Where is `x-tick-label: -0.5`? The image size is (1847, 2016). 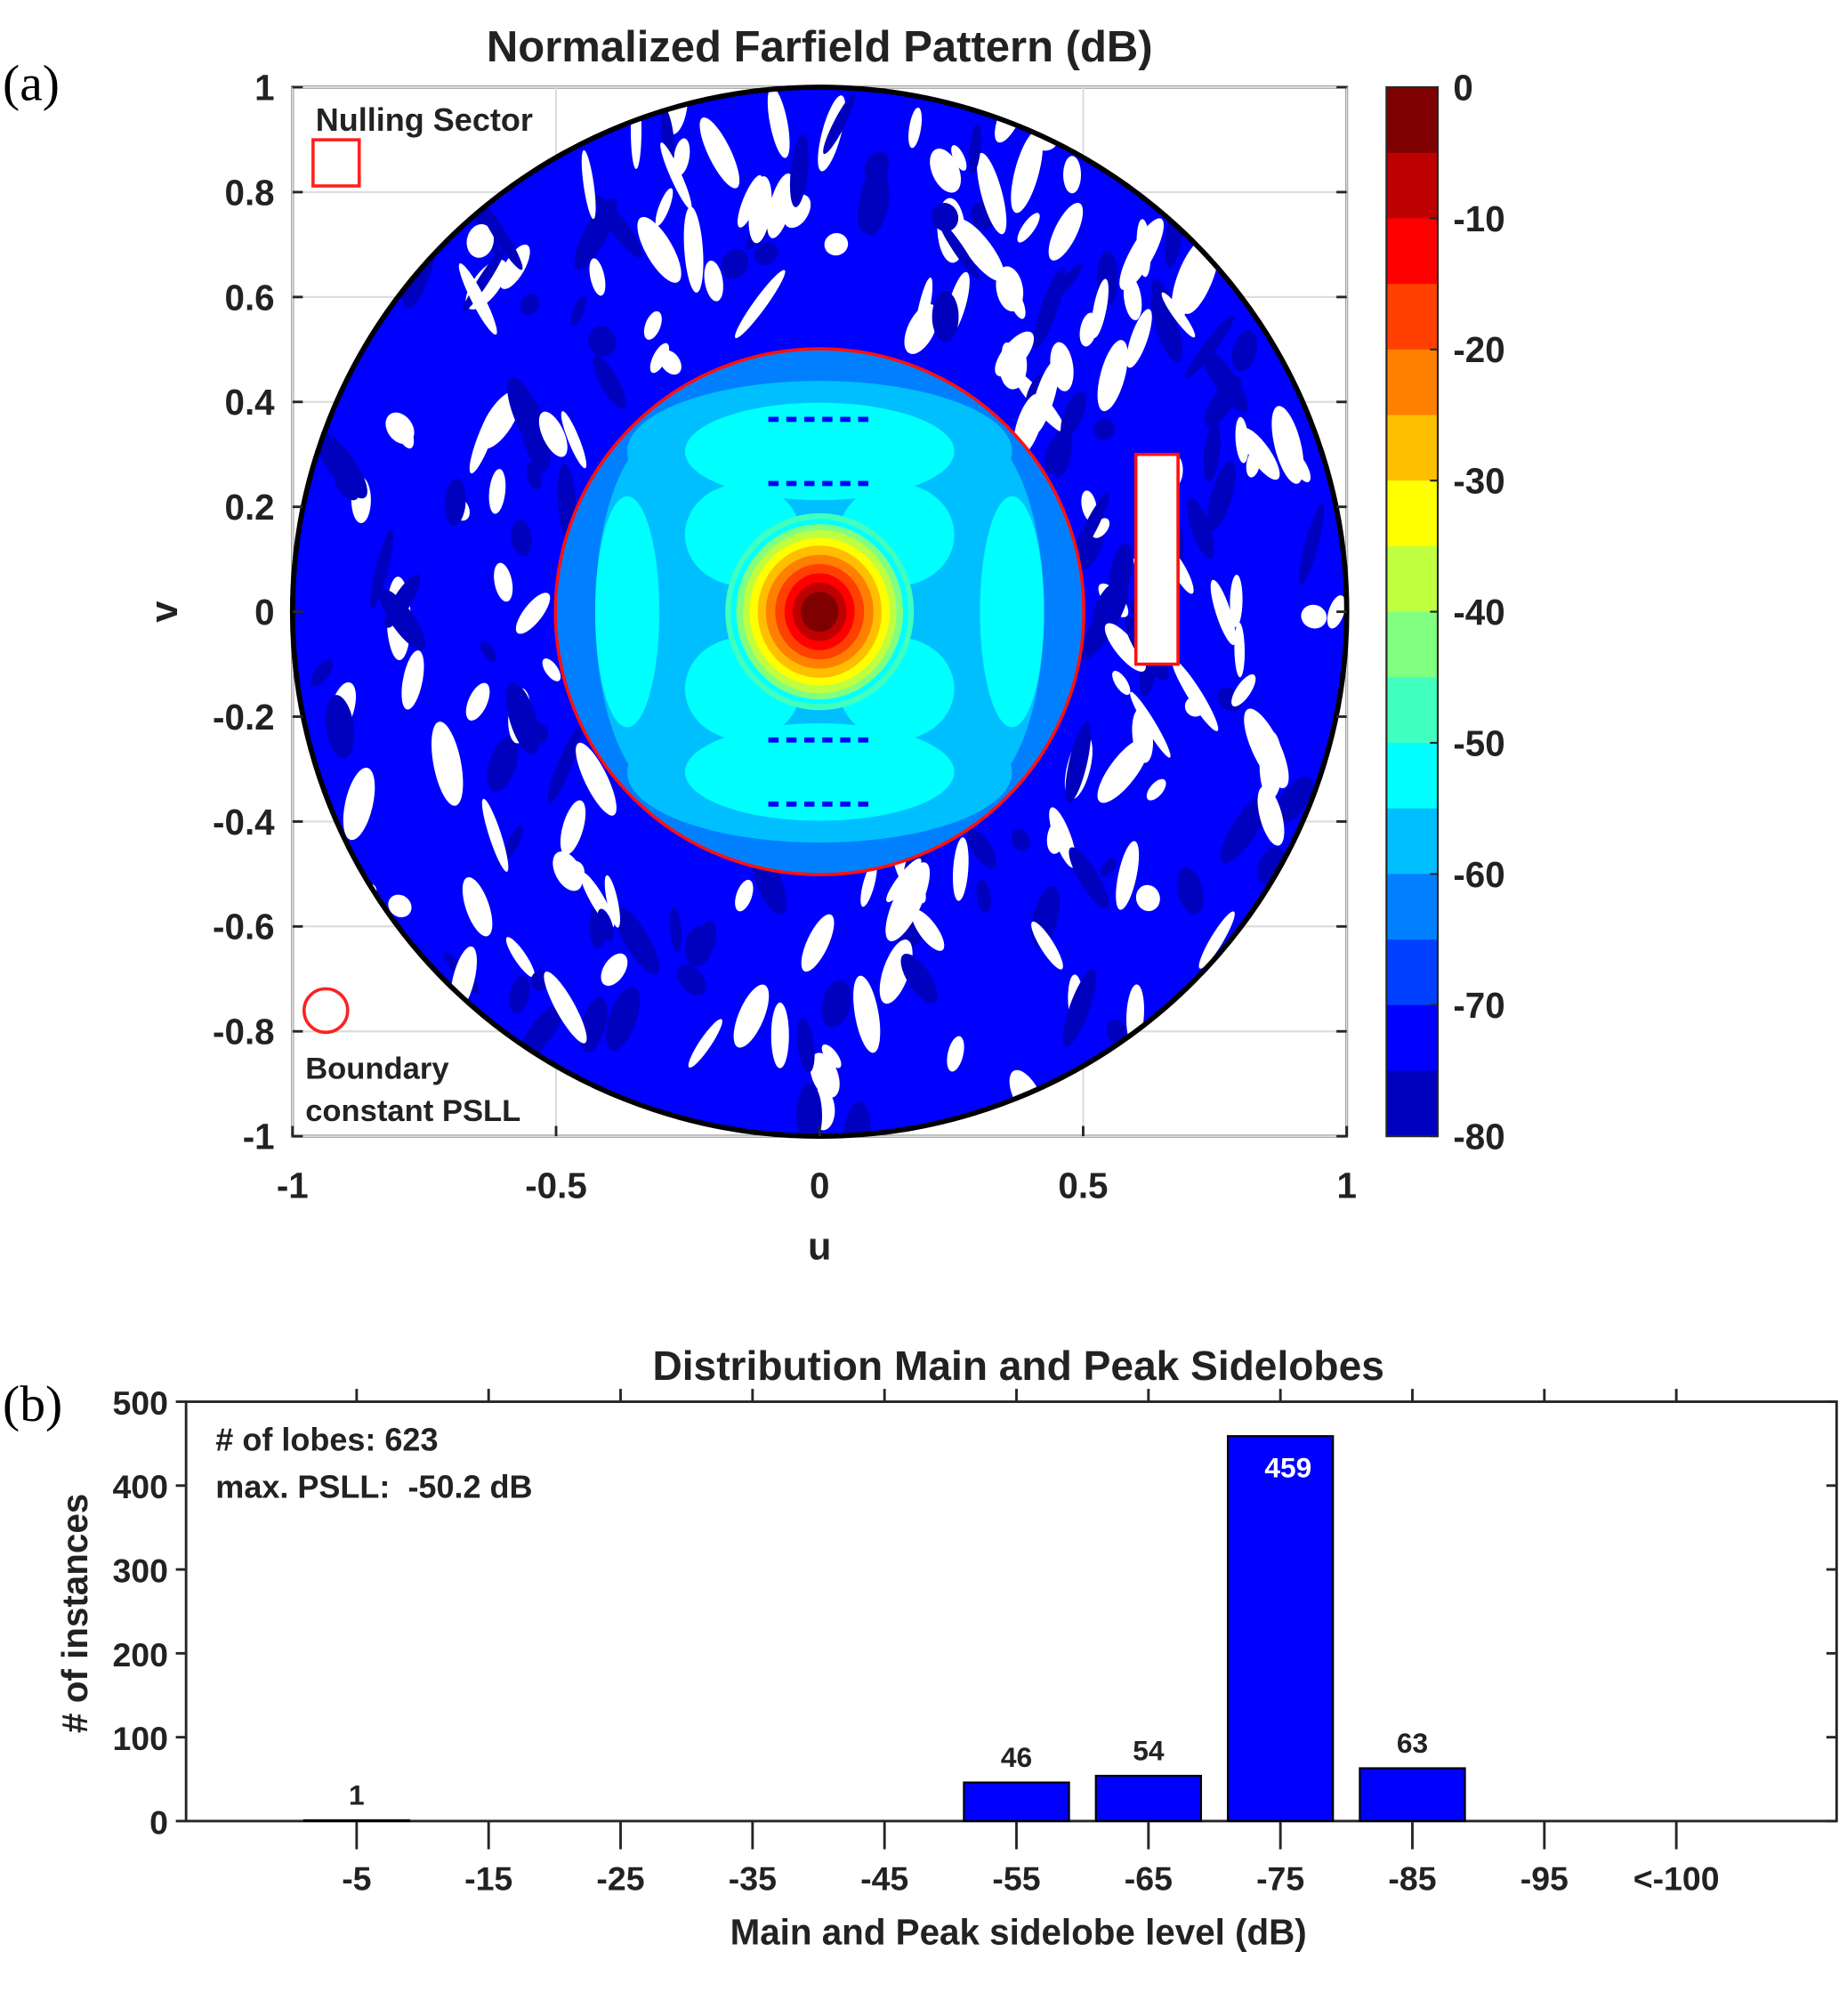
x-tick-label: -0.5 is located at coordinates (556, 1185).